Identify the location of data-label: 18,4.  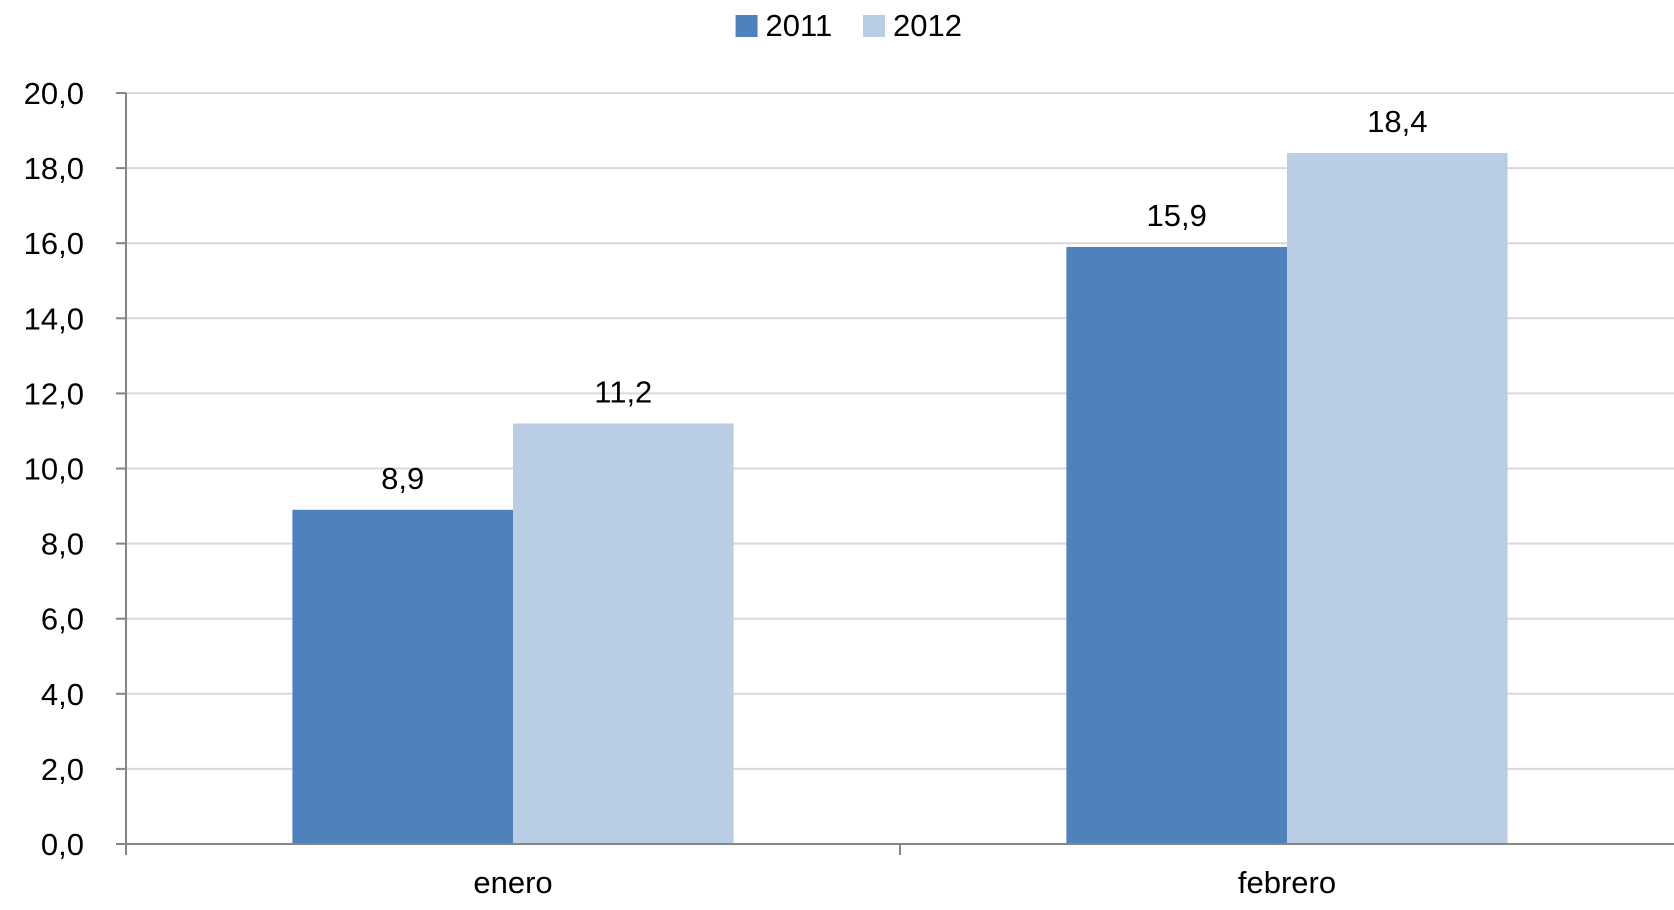
(1397, 121).